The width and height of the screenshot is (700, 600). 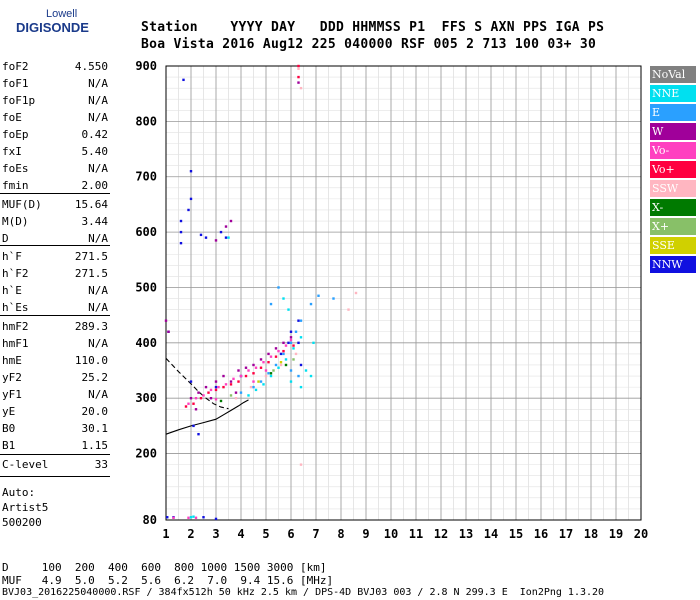 I want to click on param-value: 25.2, so click(x=95, y=377).